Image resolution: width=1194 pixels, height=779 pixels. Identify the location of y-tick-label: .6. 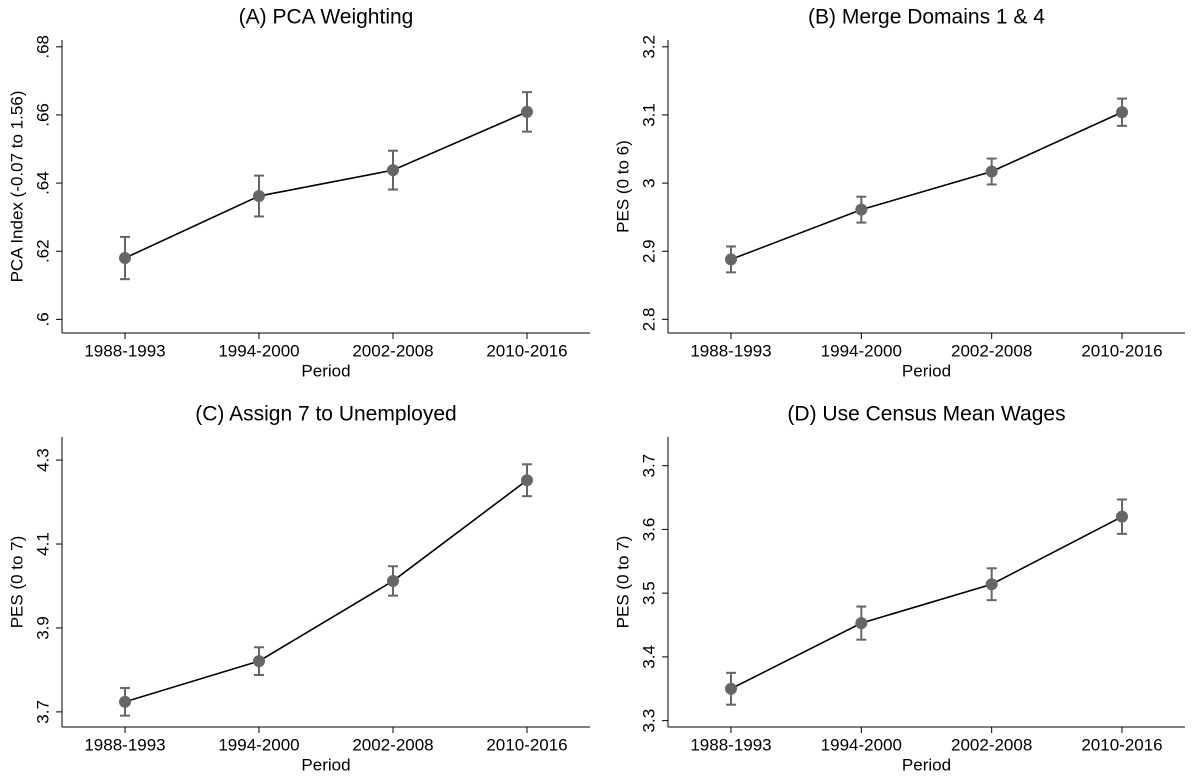
(42, 319).